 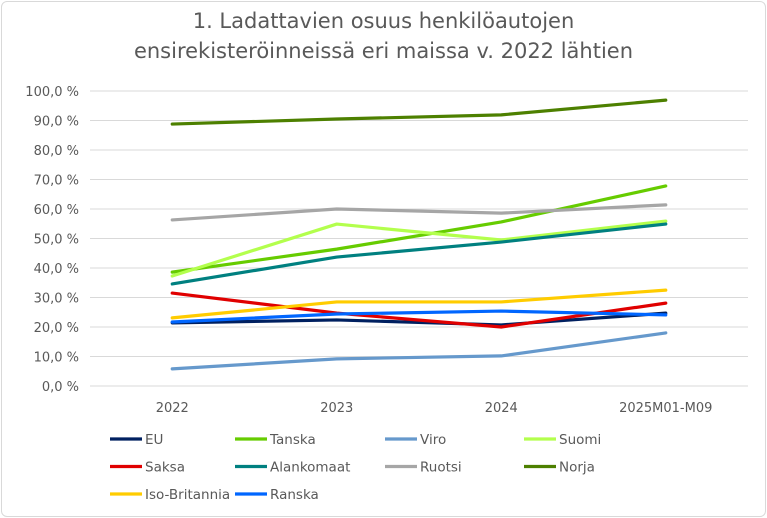 What do you see at coordinates (154, 440) in the screenshot?
I see `legend-label-eu: EU` at bounding box center [154, 440].